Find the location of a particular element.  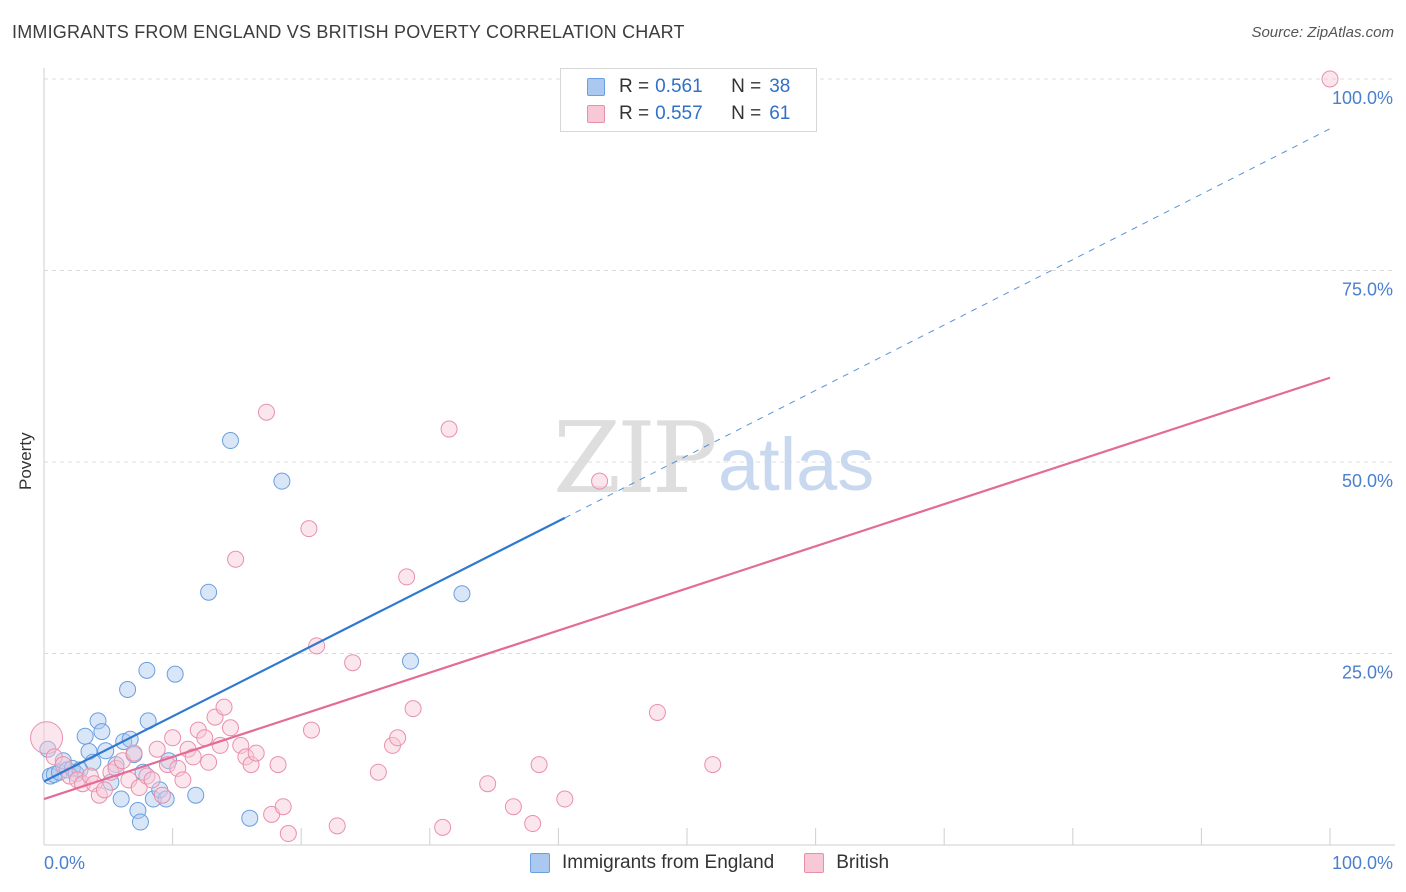

series-label-england: Immigrants from England is located at coordinates (668, 862).